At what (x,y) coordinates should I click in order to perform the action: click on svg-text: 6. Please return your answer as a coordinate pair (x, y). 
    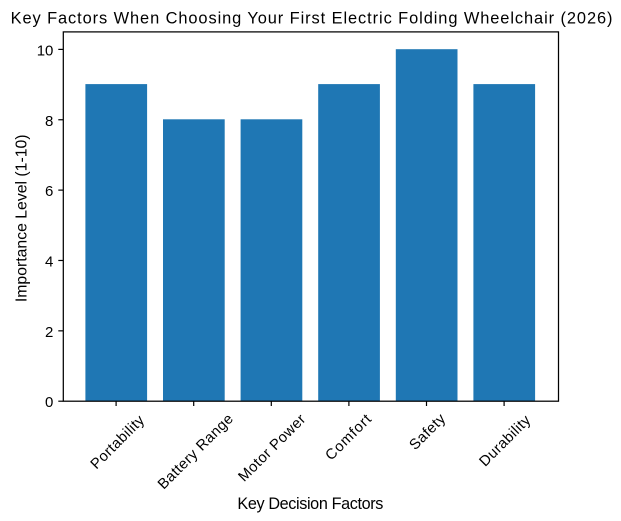
    Looking at the image, I should click on (49, 191).